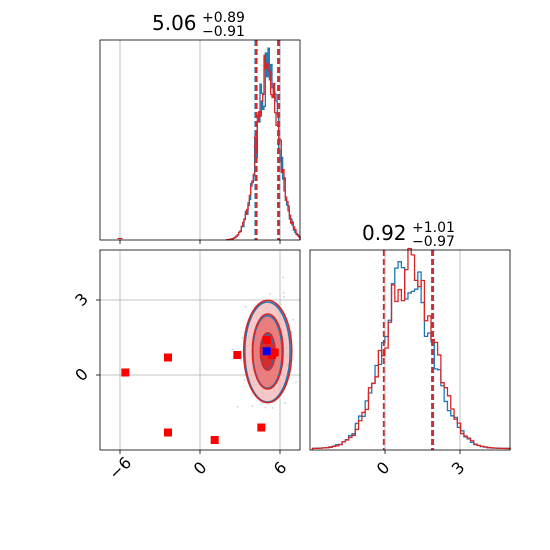 This screenshot has height=550, width=550. What do you see at coordinates (85, 337) in the screenshot?
I see `y-ticks: 03` at bounding box center [85, 337].